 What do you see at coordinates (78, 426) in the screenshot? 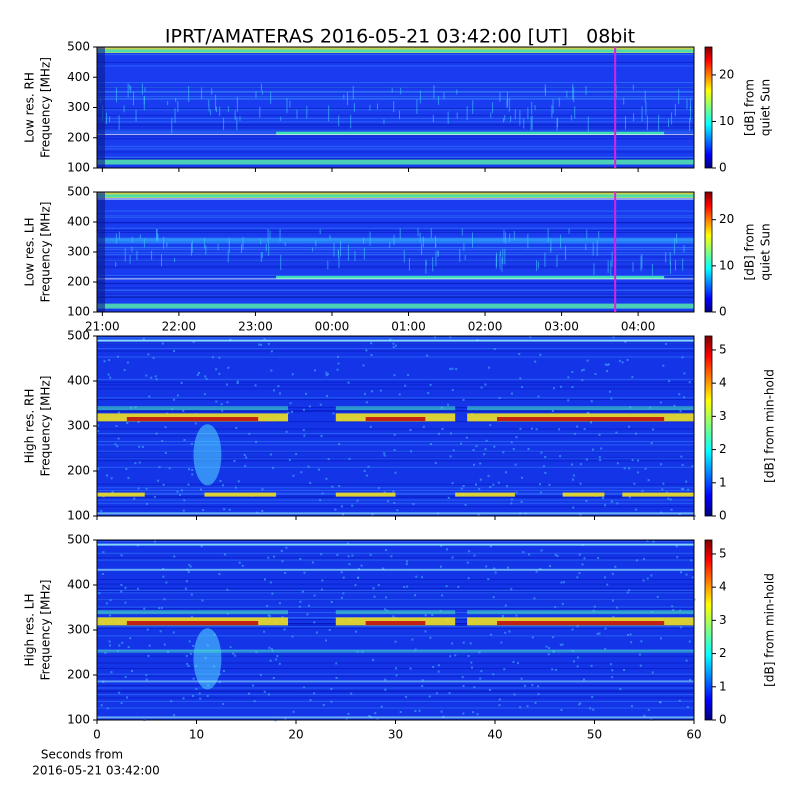
I see `y-tick-label: 300` at bounding box center [78, 426].